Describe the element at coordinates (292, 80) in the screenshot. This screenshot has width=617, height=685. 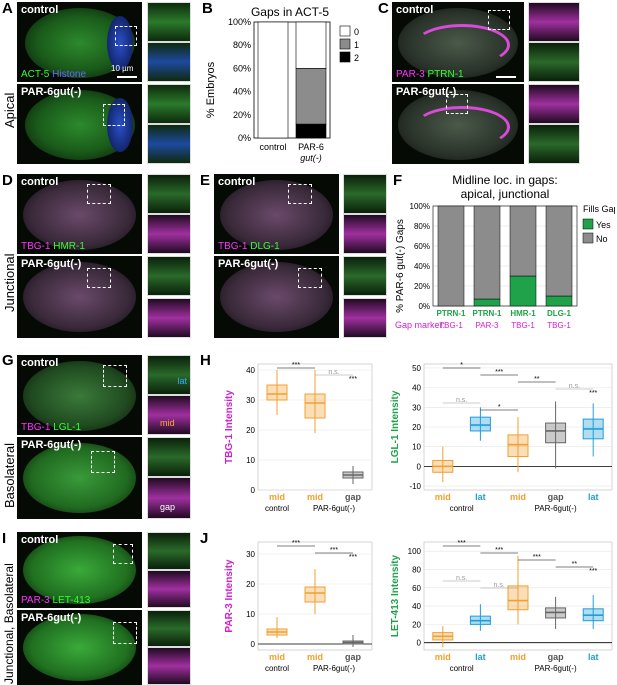
I see `plot-frame` at that location.